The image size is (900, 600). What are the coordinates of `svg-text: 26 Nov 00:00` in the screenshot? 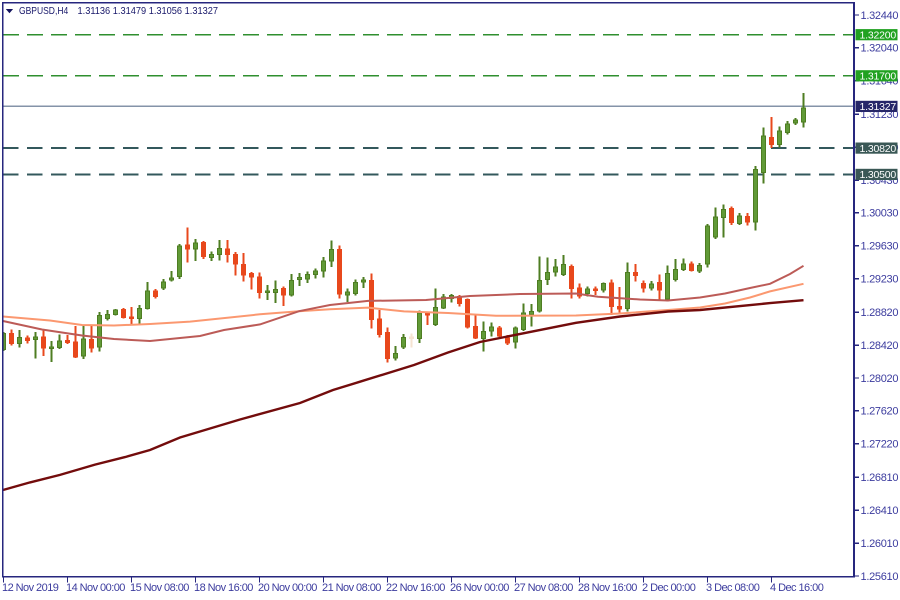 It's located at (479, 588).